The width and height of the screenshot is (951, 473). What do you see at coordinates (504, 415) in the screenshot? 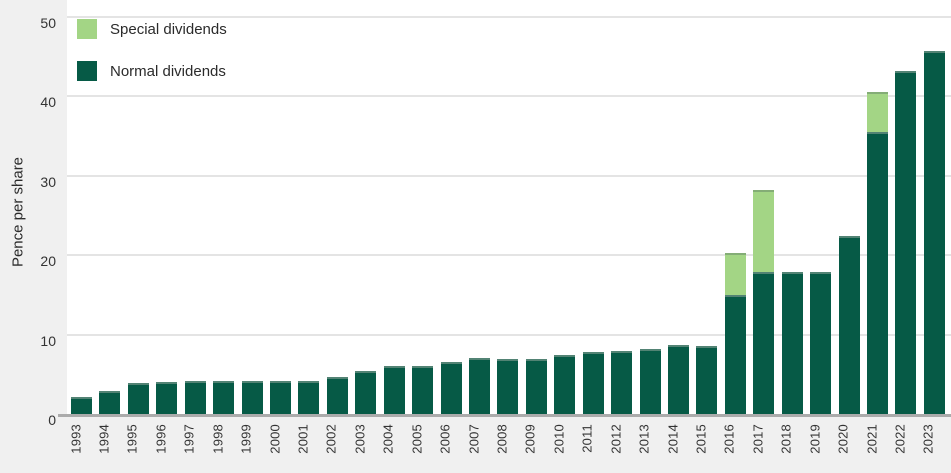
I see `x-axis-line` at bounding box center [504, 415].